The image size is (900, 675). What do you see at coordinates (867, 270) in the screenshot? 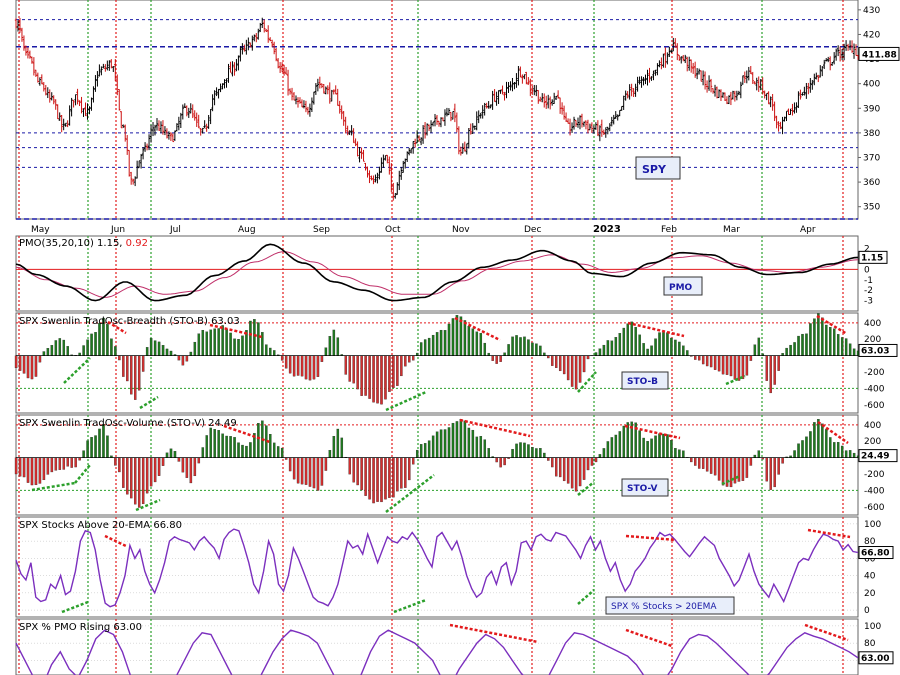
I see `y-tick-label: 0` at bounding box center [867, 270].